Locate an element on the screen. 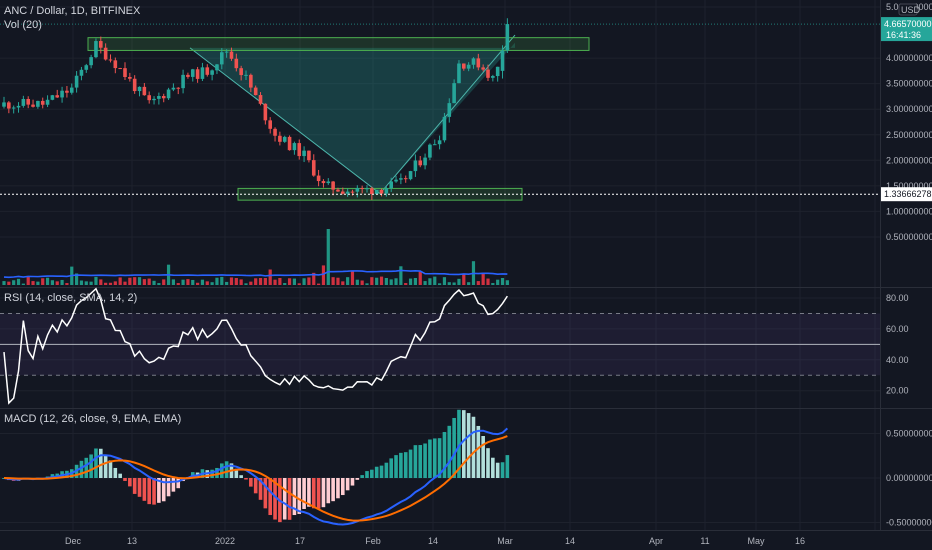 Image resolution: width=932 pixels, height=550 pixels. cup-pattern-fill is located at coordinates (352, 118).